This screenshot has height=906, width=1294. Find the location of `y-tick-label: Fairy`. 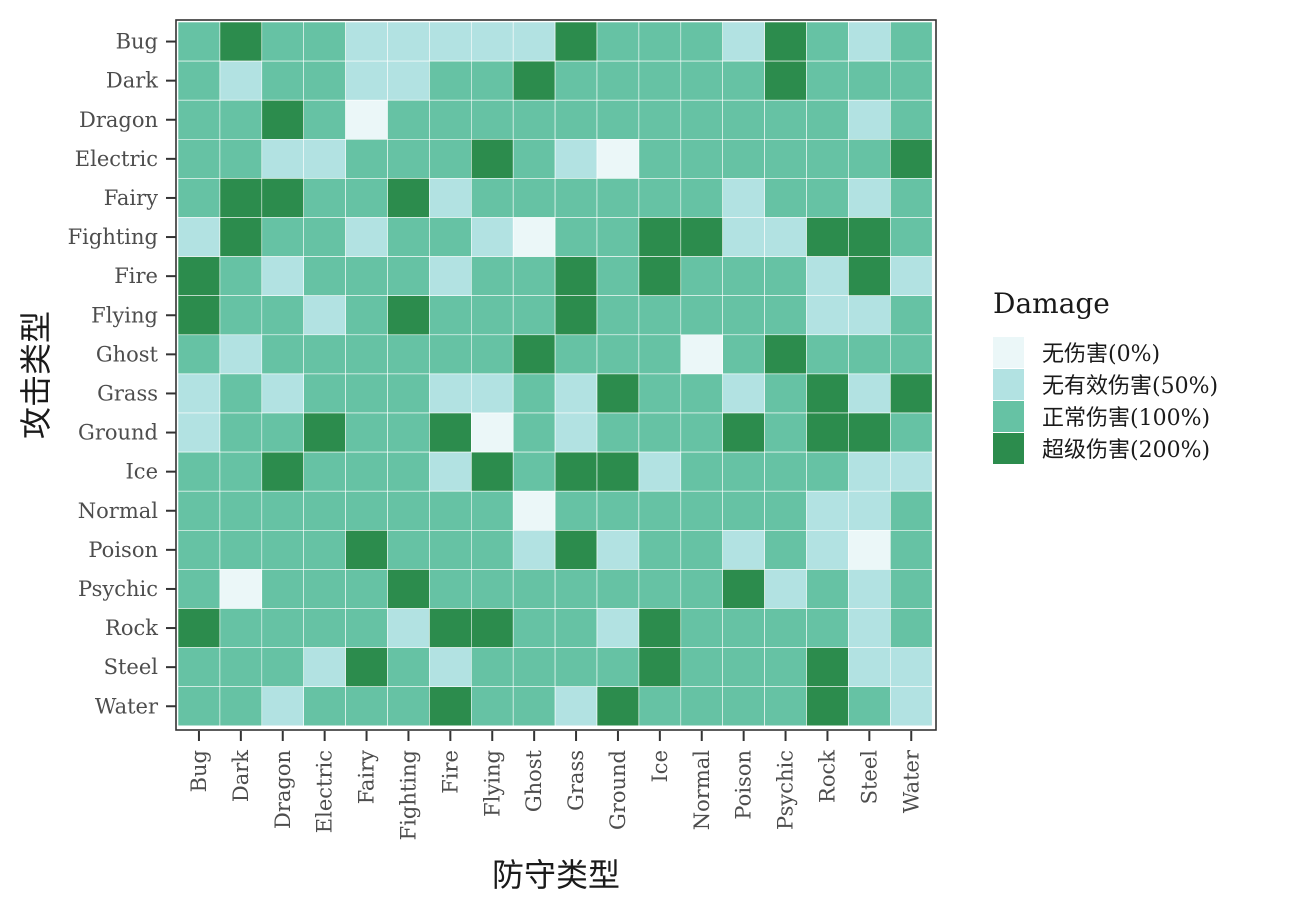

y-tick-label: Fairy is located at coordinates (131, 198).